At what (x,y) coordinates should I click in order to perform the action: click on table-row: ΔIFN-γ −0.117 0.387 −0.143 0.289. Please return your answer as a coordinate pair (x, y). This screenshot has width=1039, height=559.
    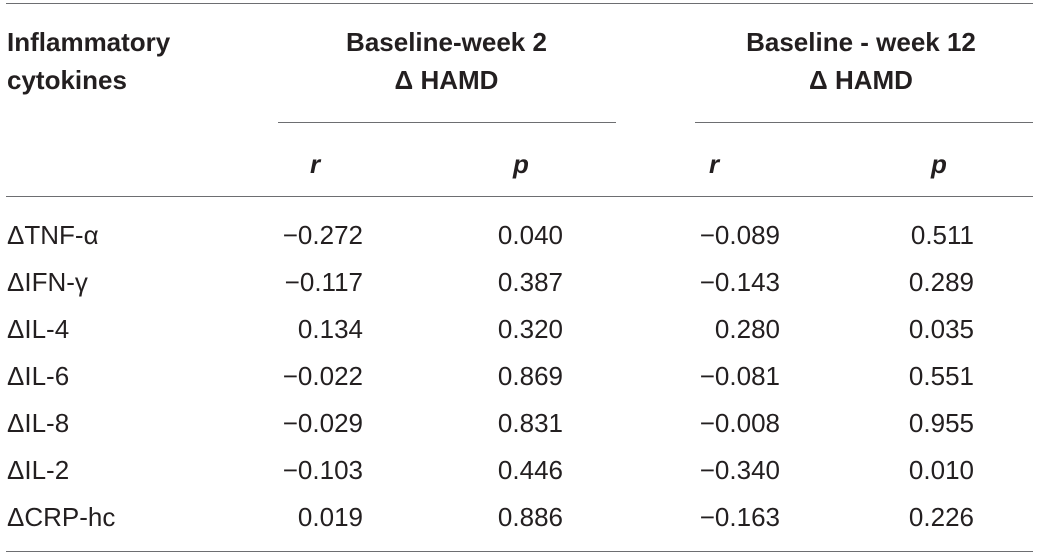
    Looking at the image, I should click on (519, 284).